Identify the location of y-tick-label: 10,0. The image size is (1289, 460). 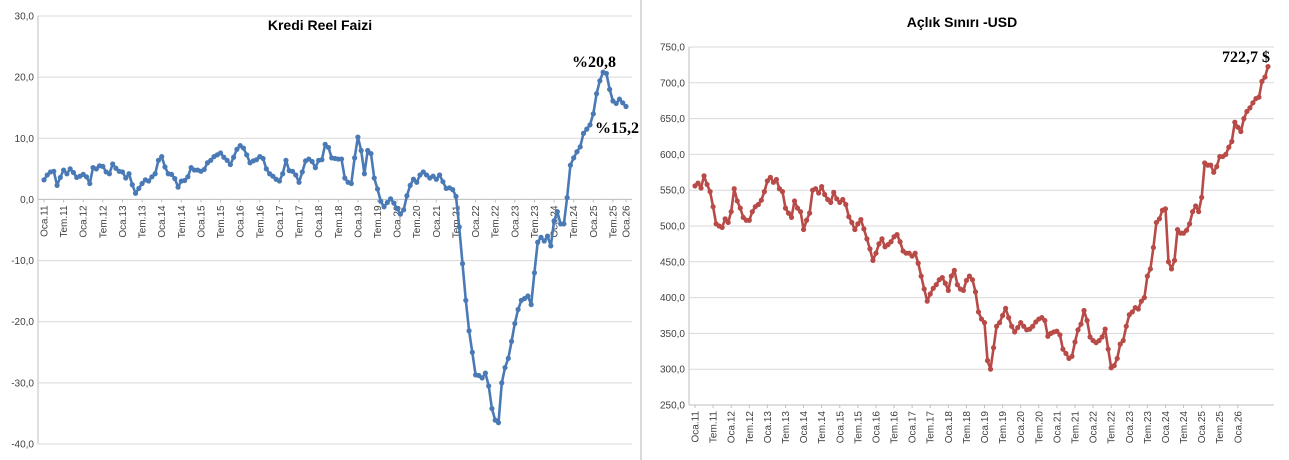
(25, 139).